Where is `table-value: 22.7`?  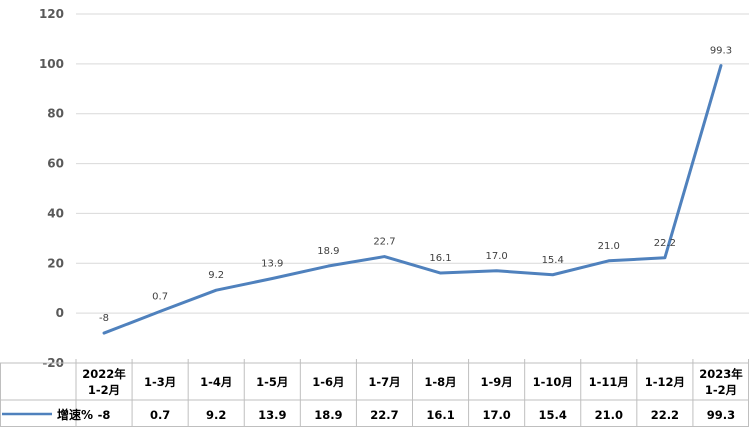 table-value: 22.7 is located at coordinates (384, 415).